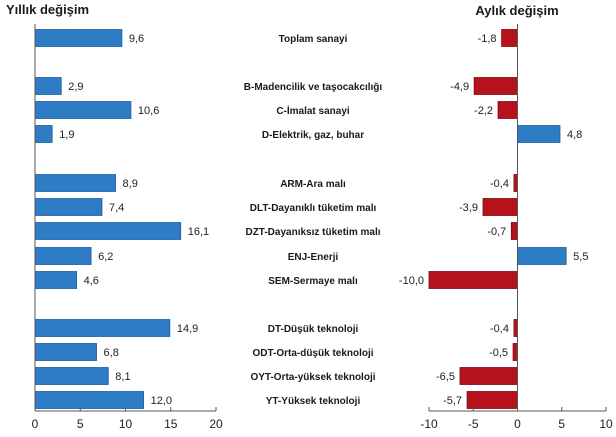  I want to click on annual-value-label: 10,6, so click(148, 111).